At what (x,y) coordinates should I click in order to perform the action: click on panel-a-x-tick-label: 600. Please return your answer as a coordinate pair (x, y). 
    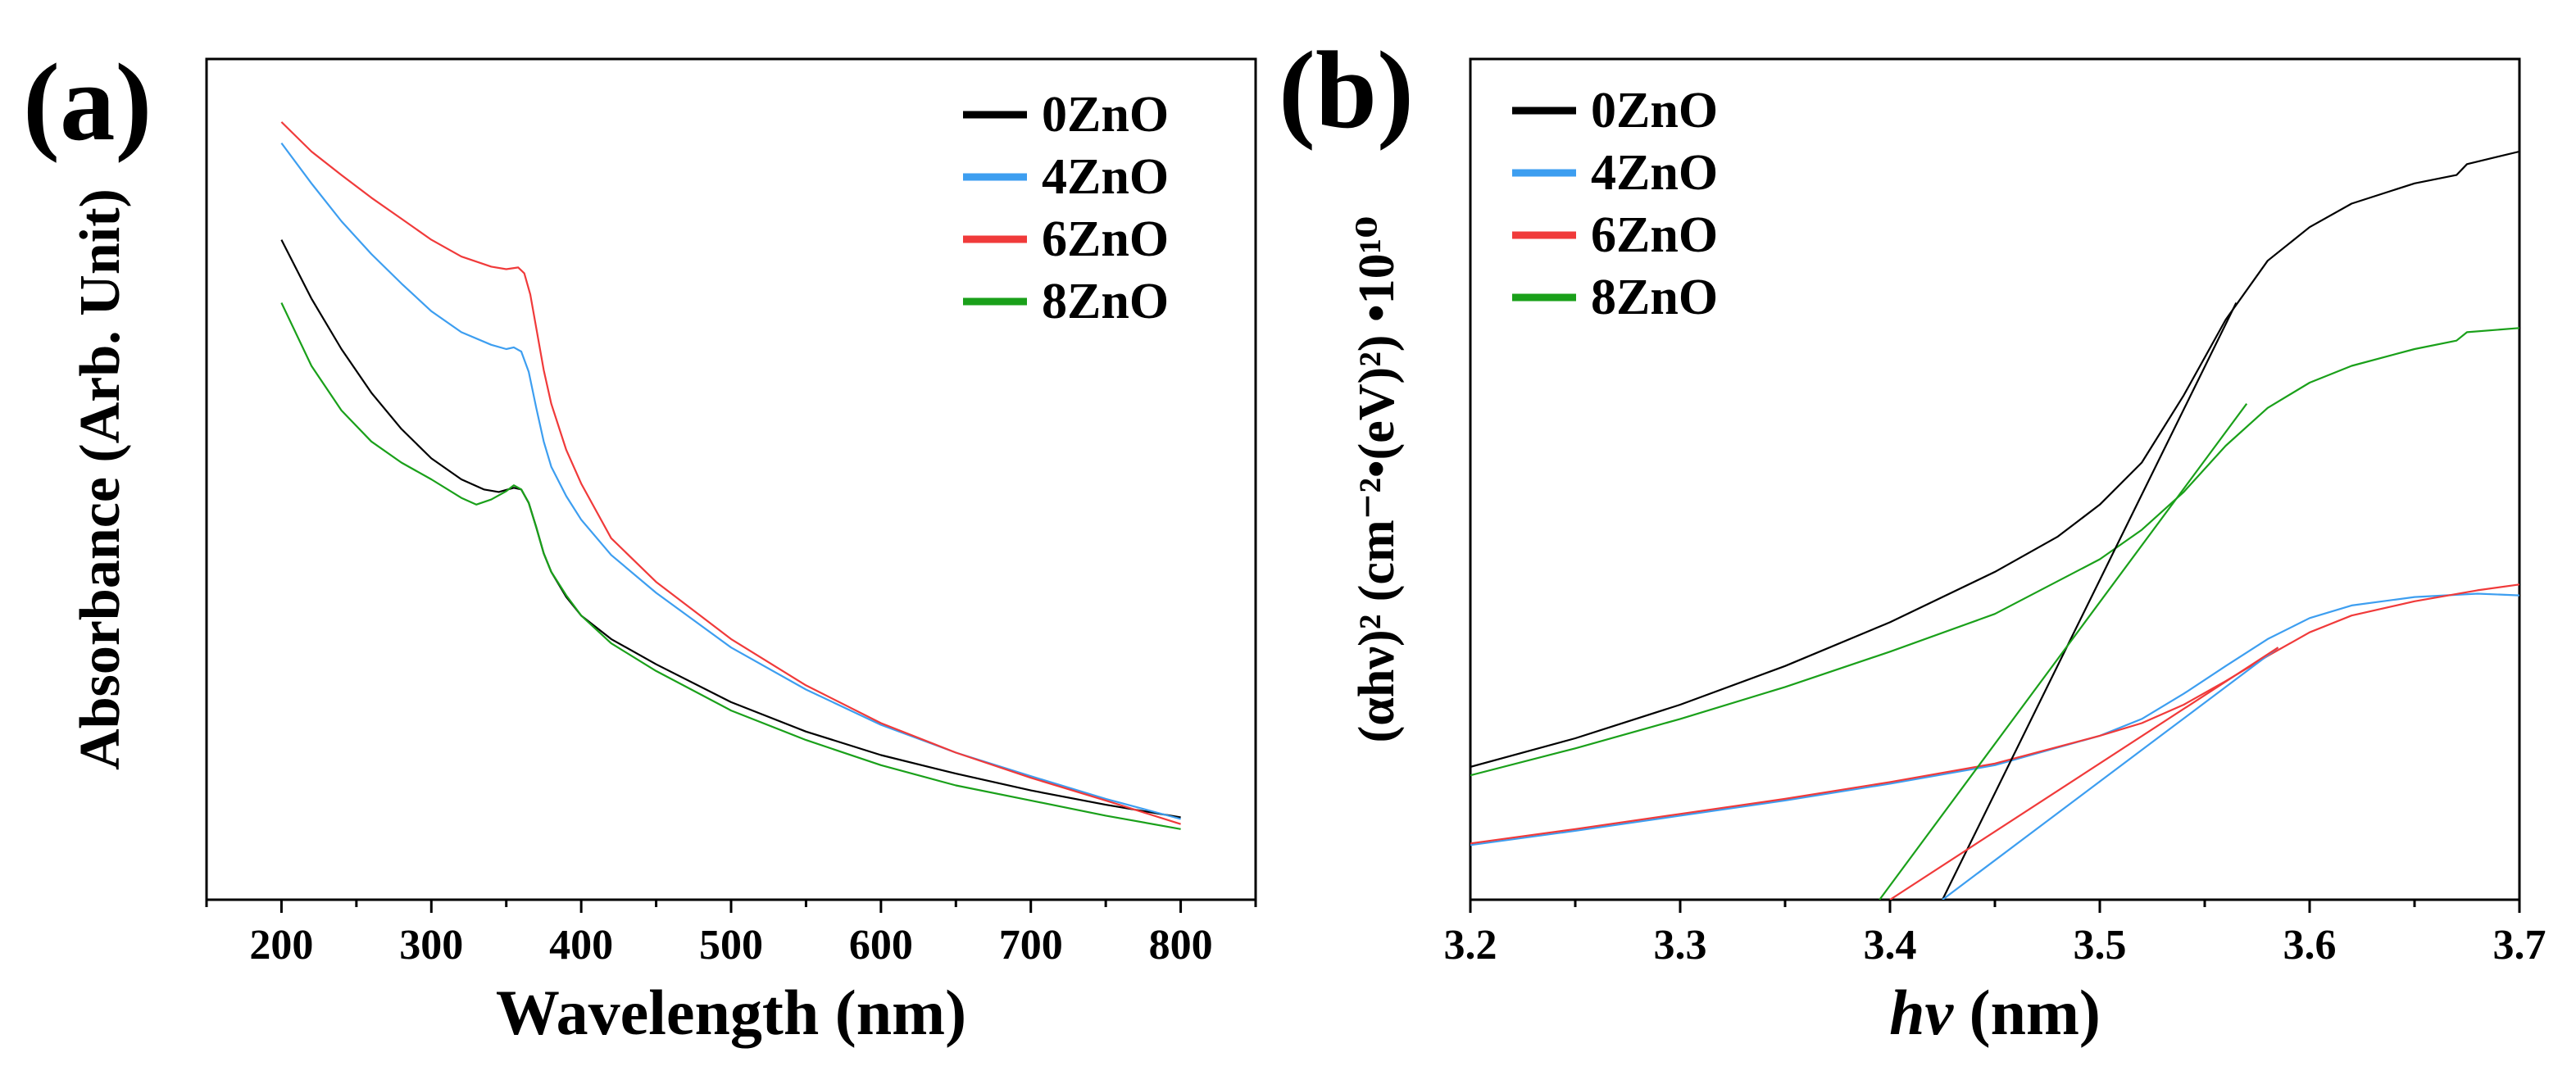
    Looking at the image, I should click on (881, 945).